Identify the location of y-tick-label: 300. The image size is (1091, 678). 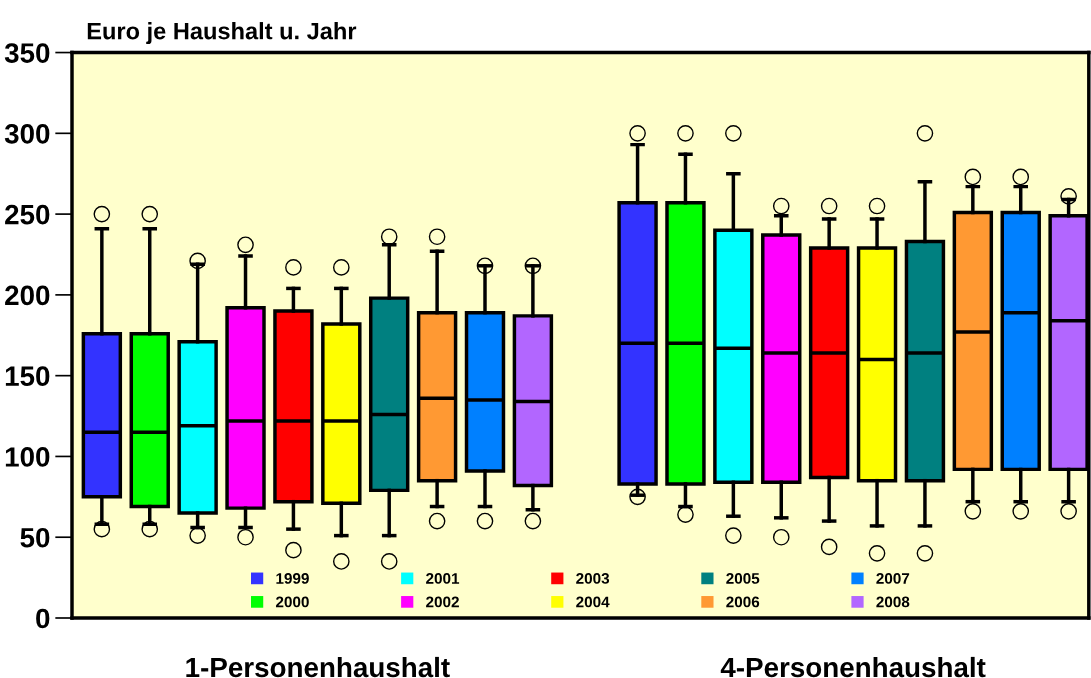
(27, 133).